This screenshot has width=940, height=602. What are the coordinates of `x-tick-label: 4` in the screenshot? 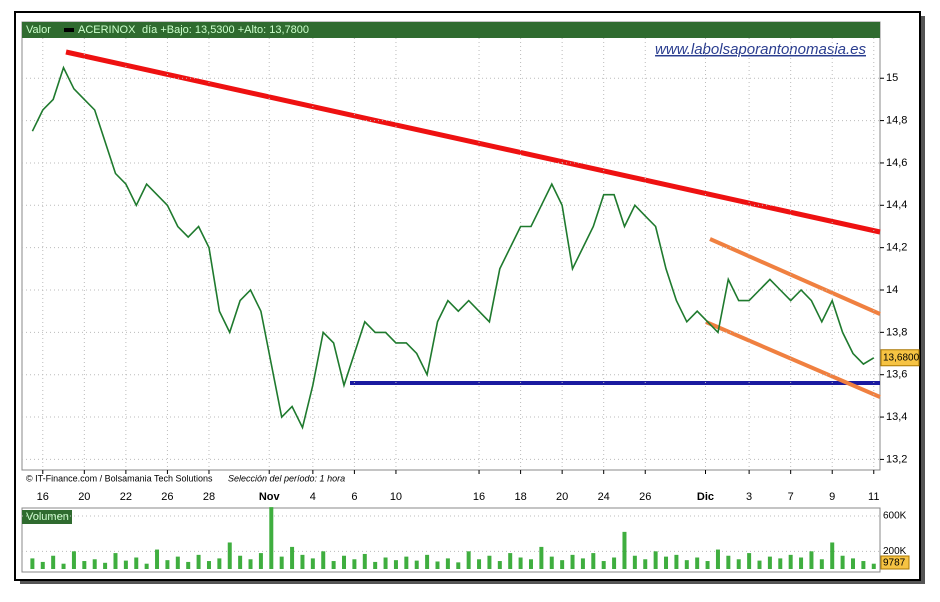 It's located at (313, 497).